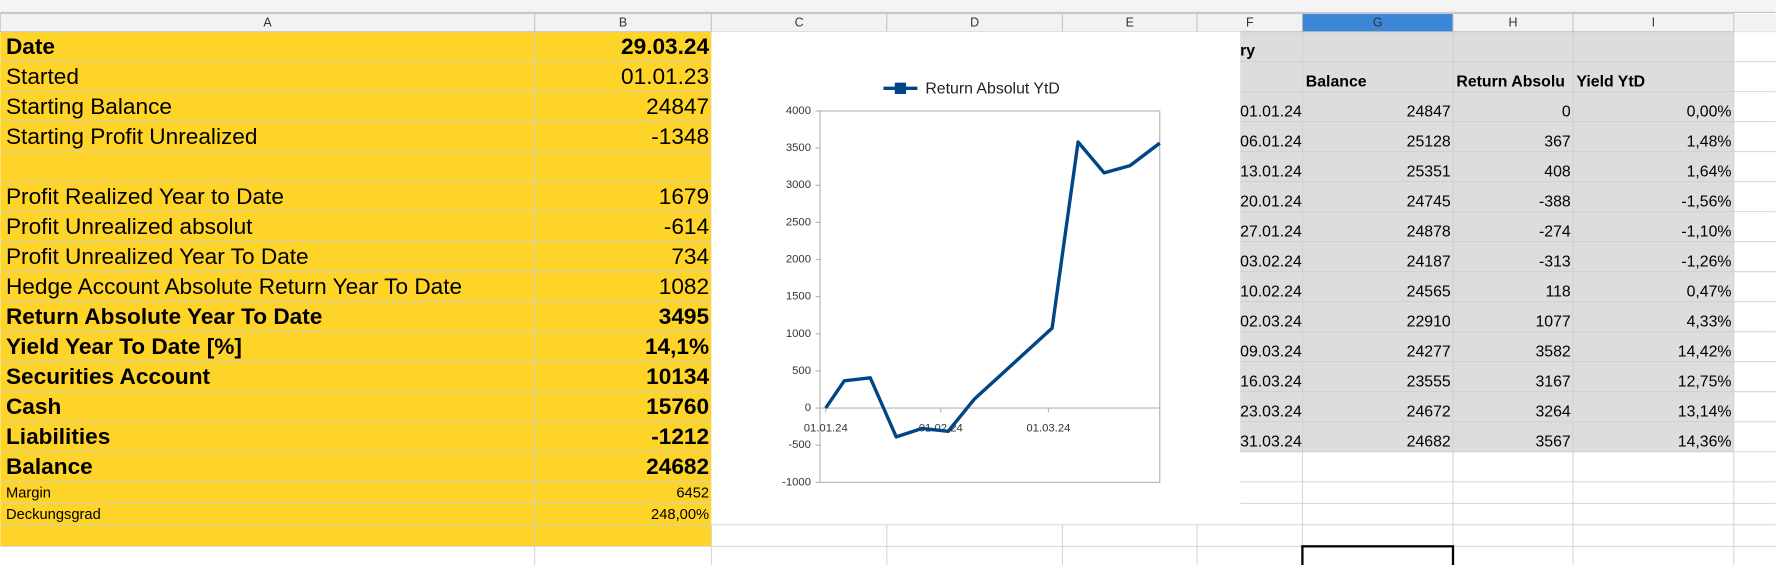 The image size is (1776, 565). Describe the element at coordinates (798, 111) in the screenshot. I see `y-tick-label: 4000` at that location.